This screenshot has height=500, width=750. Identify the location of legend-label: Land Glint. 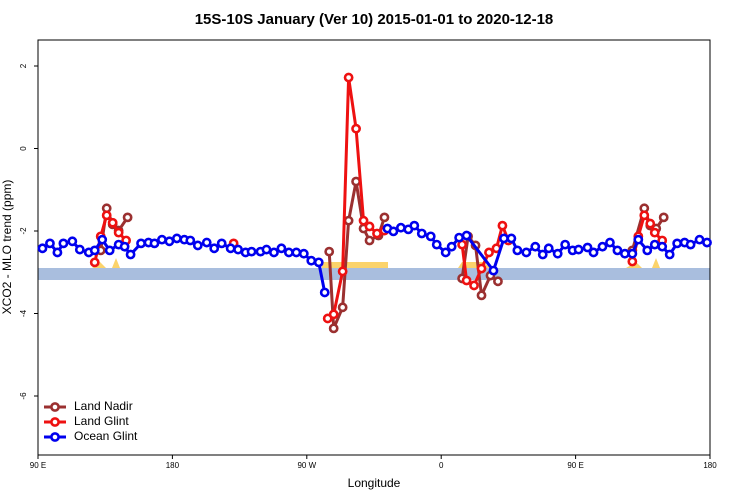
(101, 421).